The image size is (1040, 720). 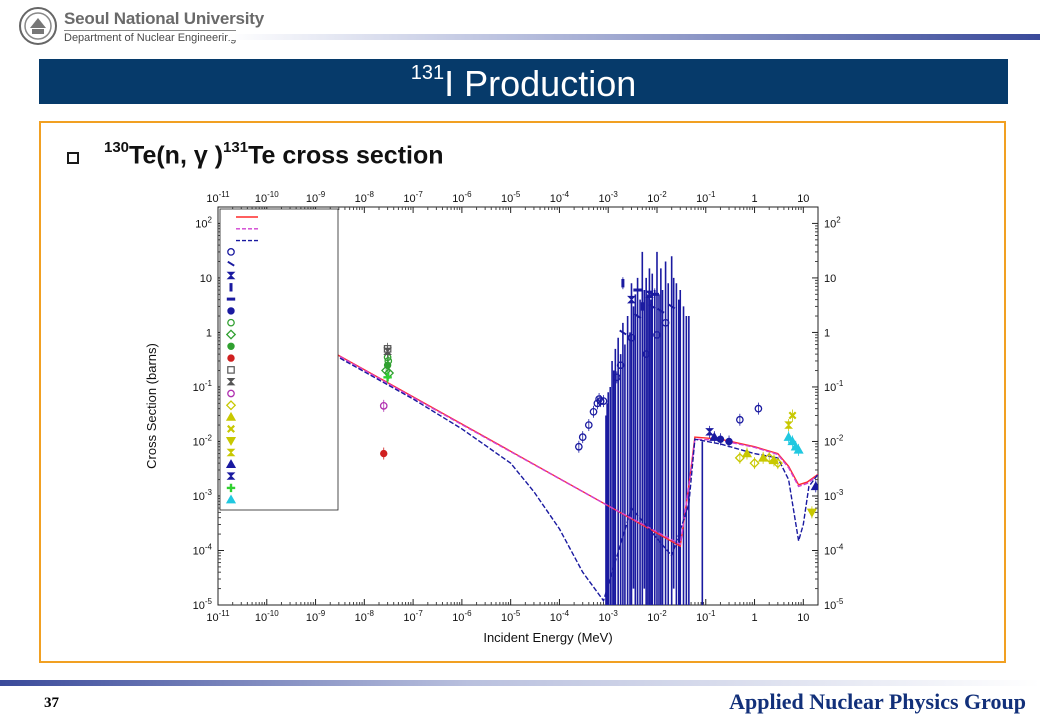 I want to click on x-tick-label-bottom: 10⁻³, so click(x=609, y=616).